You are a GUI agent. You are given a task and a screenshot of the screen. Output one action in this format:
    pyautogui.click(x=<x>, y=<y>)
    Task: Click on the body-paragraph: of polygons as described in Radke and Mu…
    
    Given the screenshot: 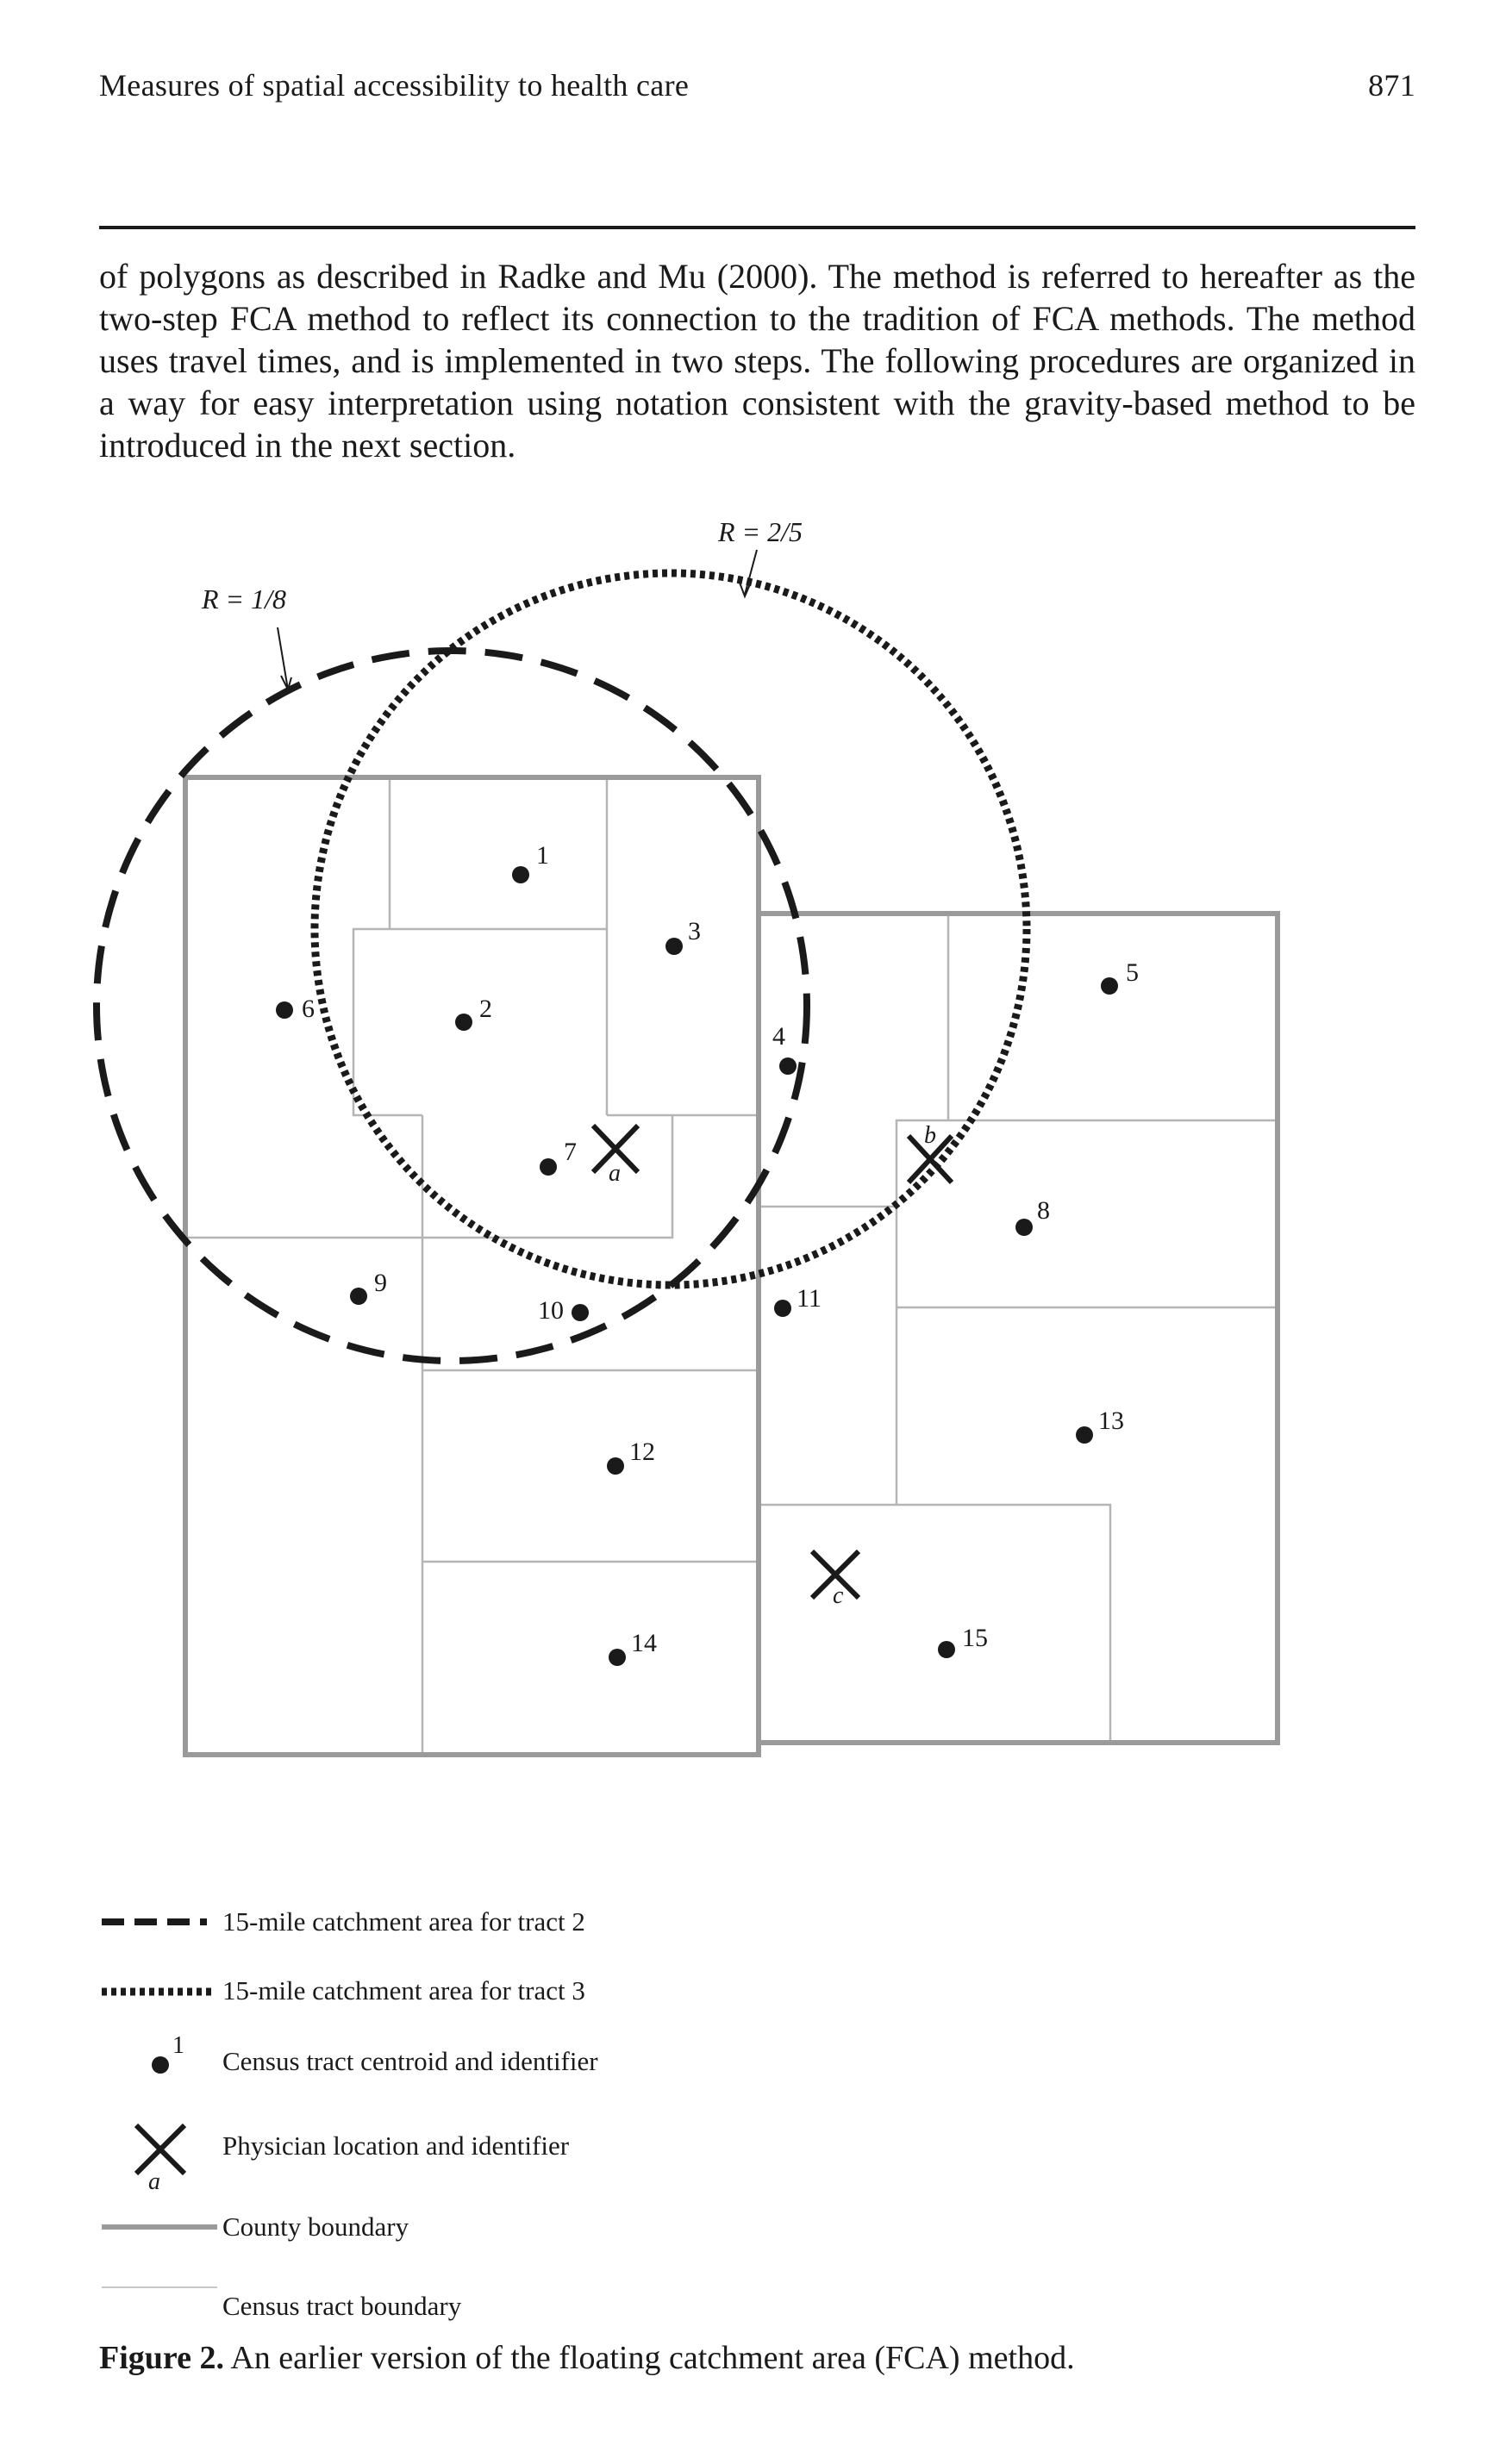 What is the action you would take?
    pyautogui.click(x=757, y=361)
    